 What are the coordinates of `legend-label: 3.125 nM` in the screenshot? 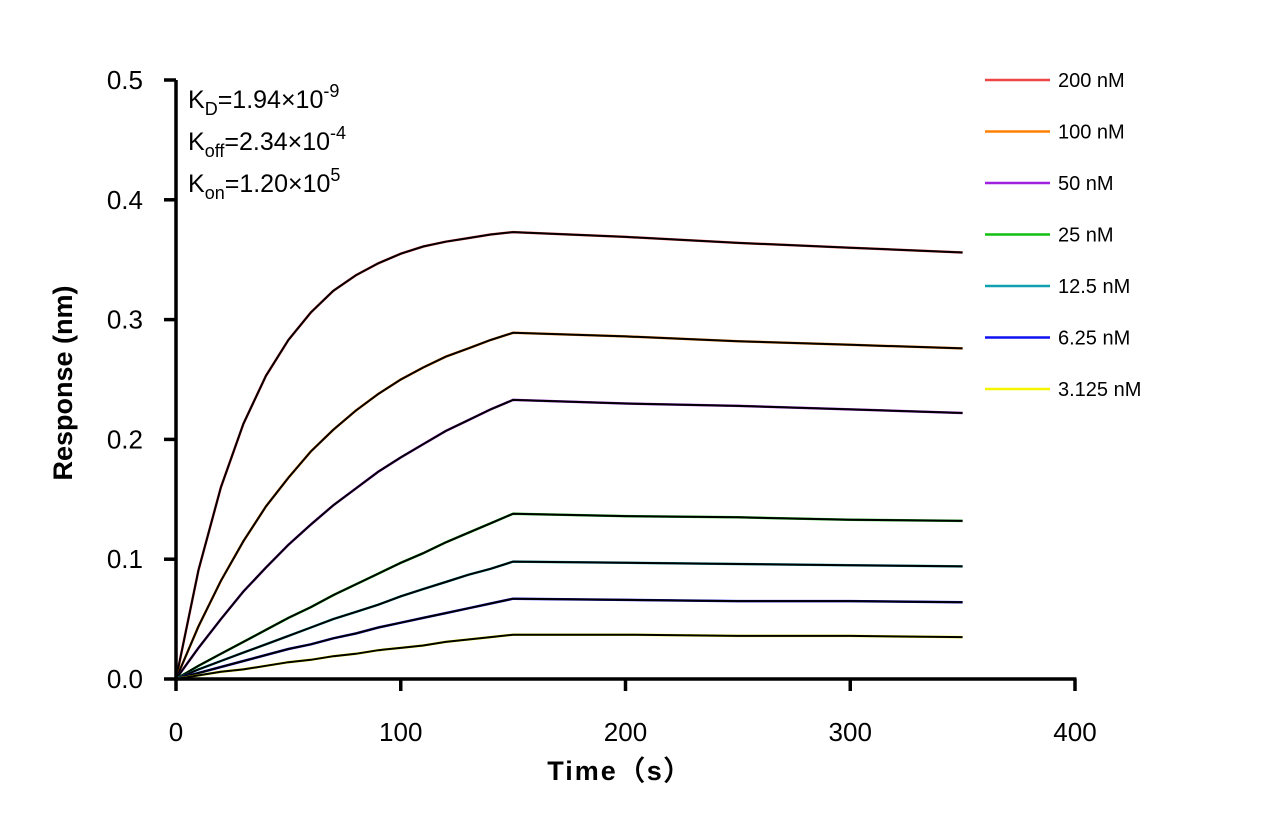 It's located at (1099, 390).